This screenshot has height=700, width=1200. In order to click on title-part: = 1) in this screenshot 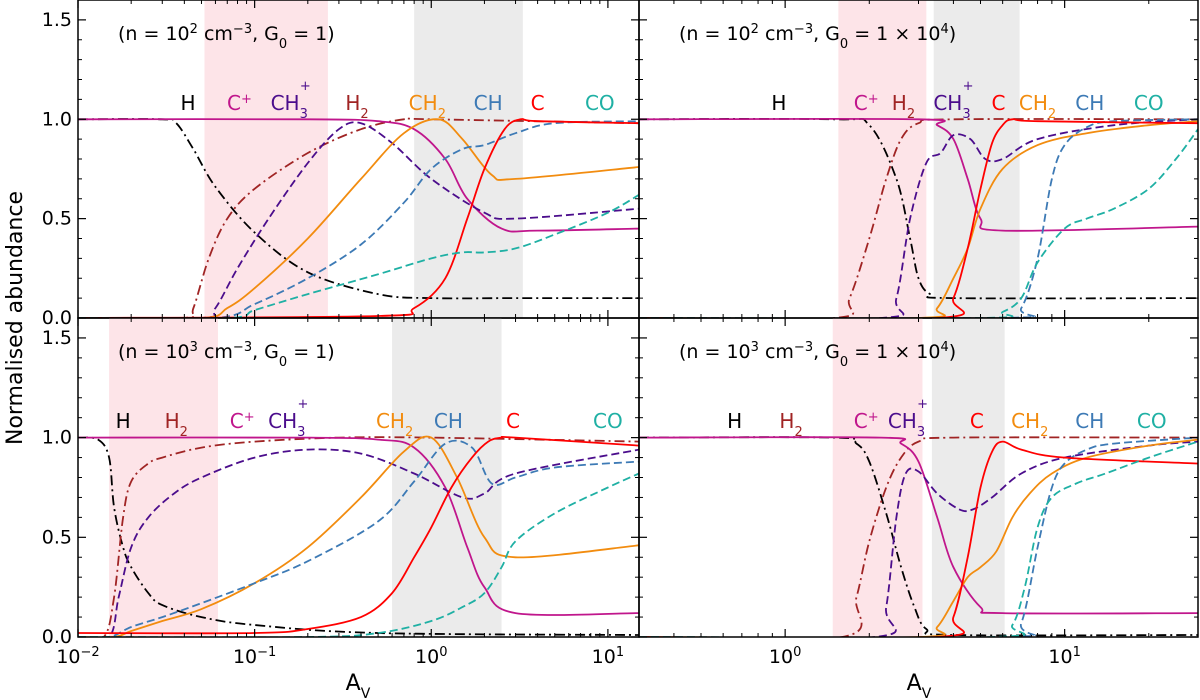, I will do `click(311, 34)`.